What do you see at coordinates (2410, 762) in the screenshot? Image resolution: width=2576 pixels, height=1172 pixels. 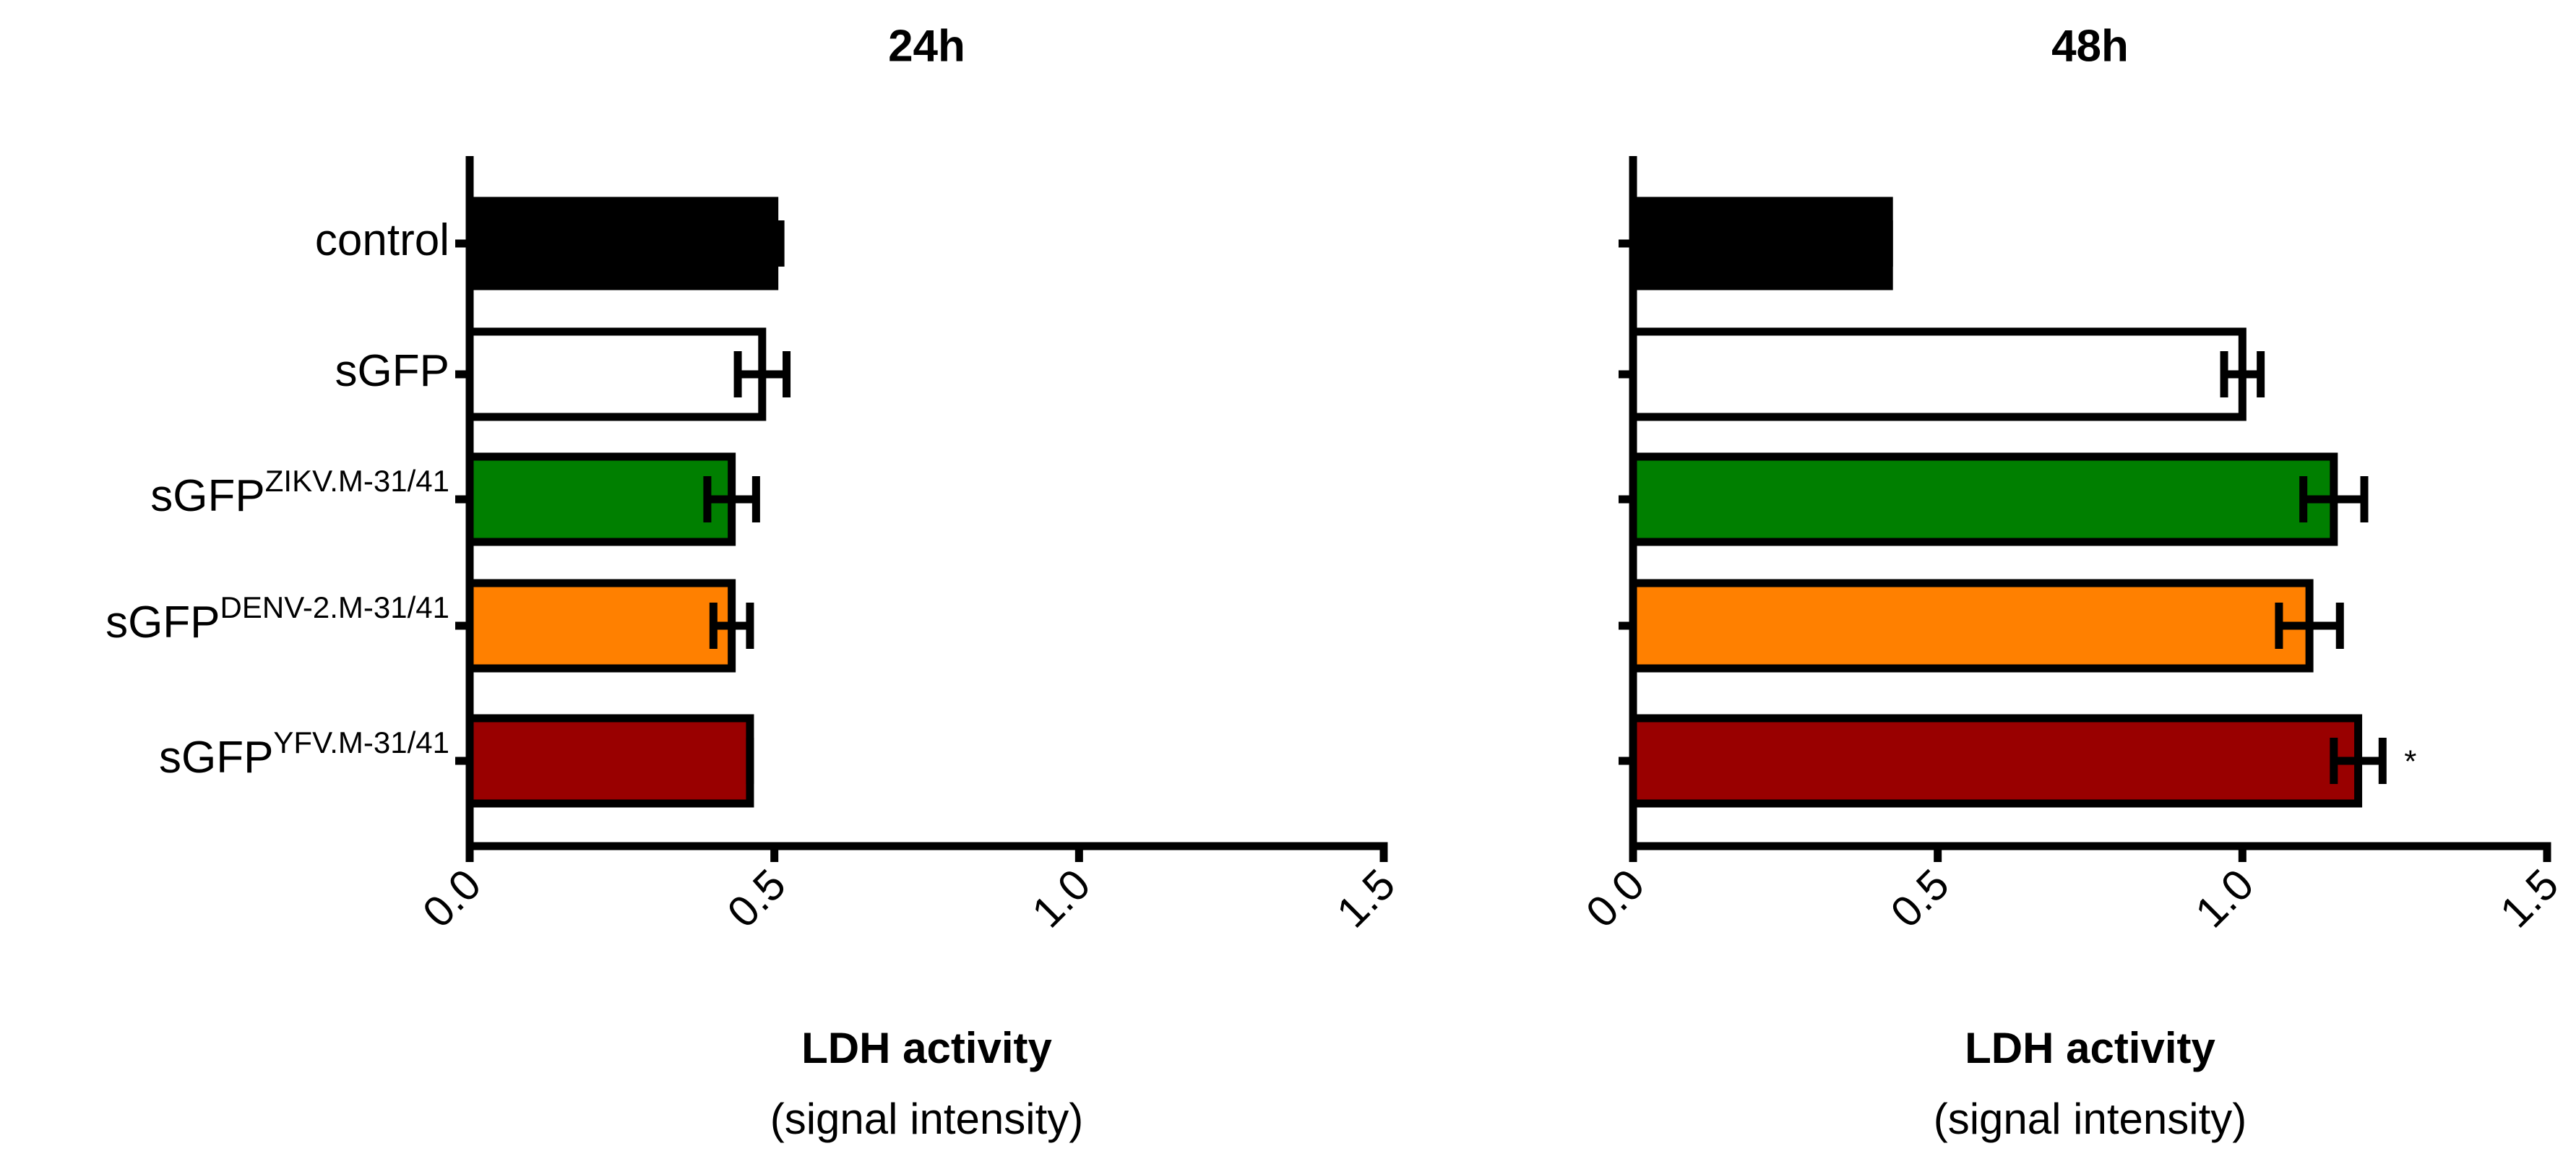 I see `annotation: *` at bounding box center [2410, 762].